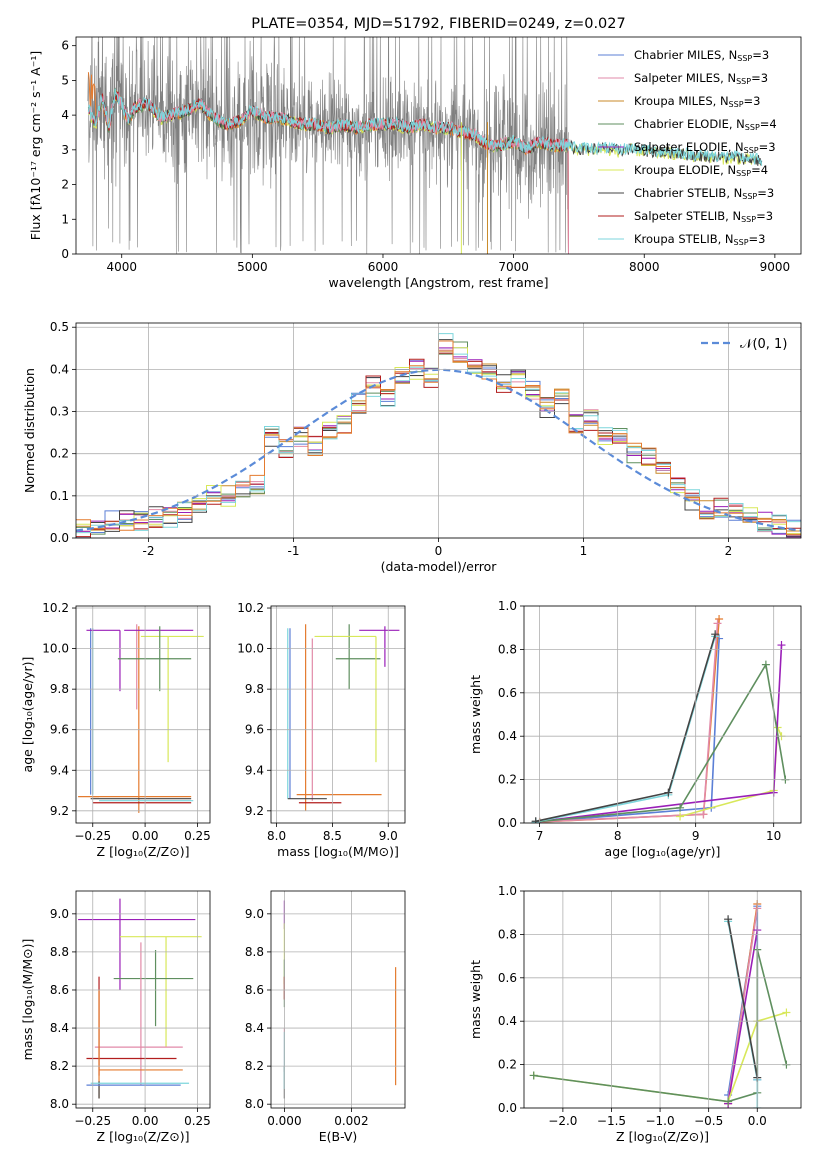  I want to click on y-tick-label: 8.4, so click(254, 1028).